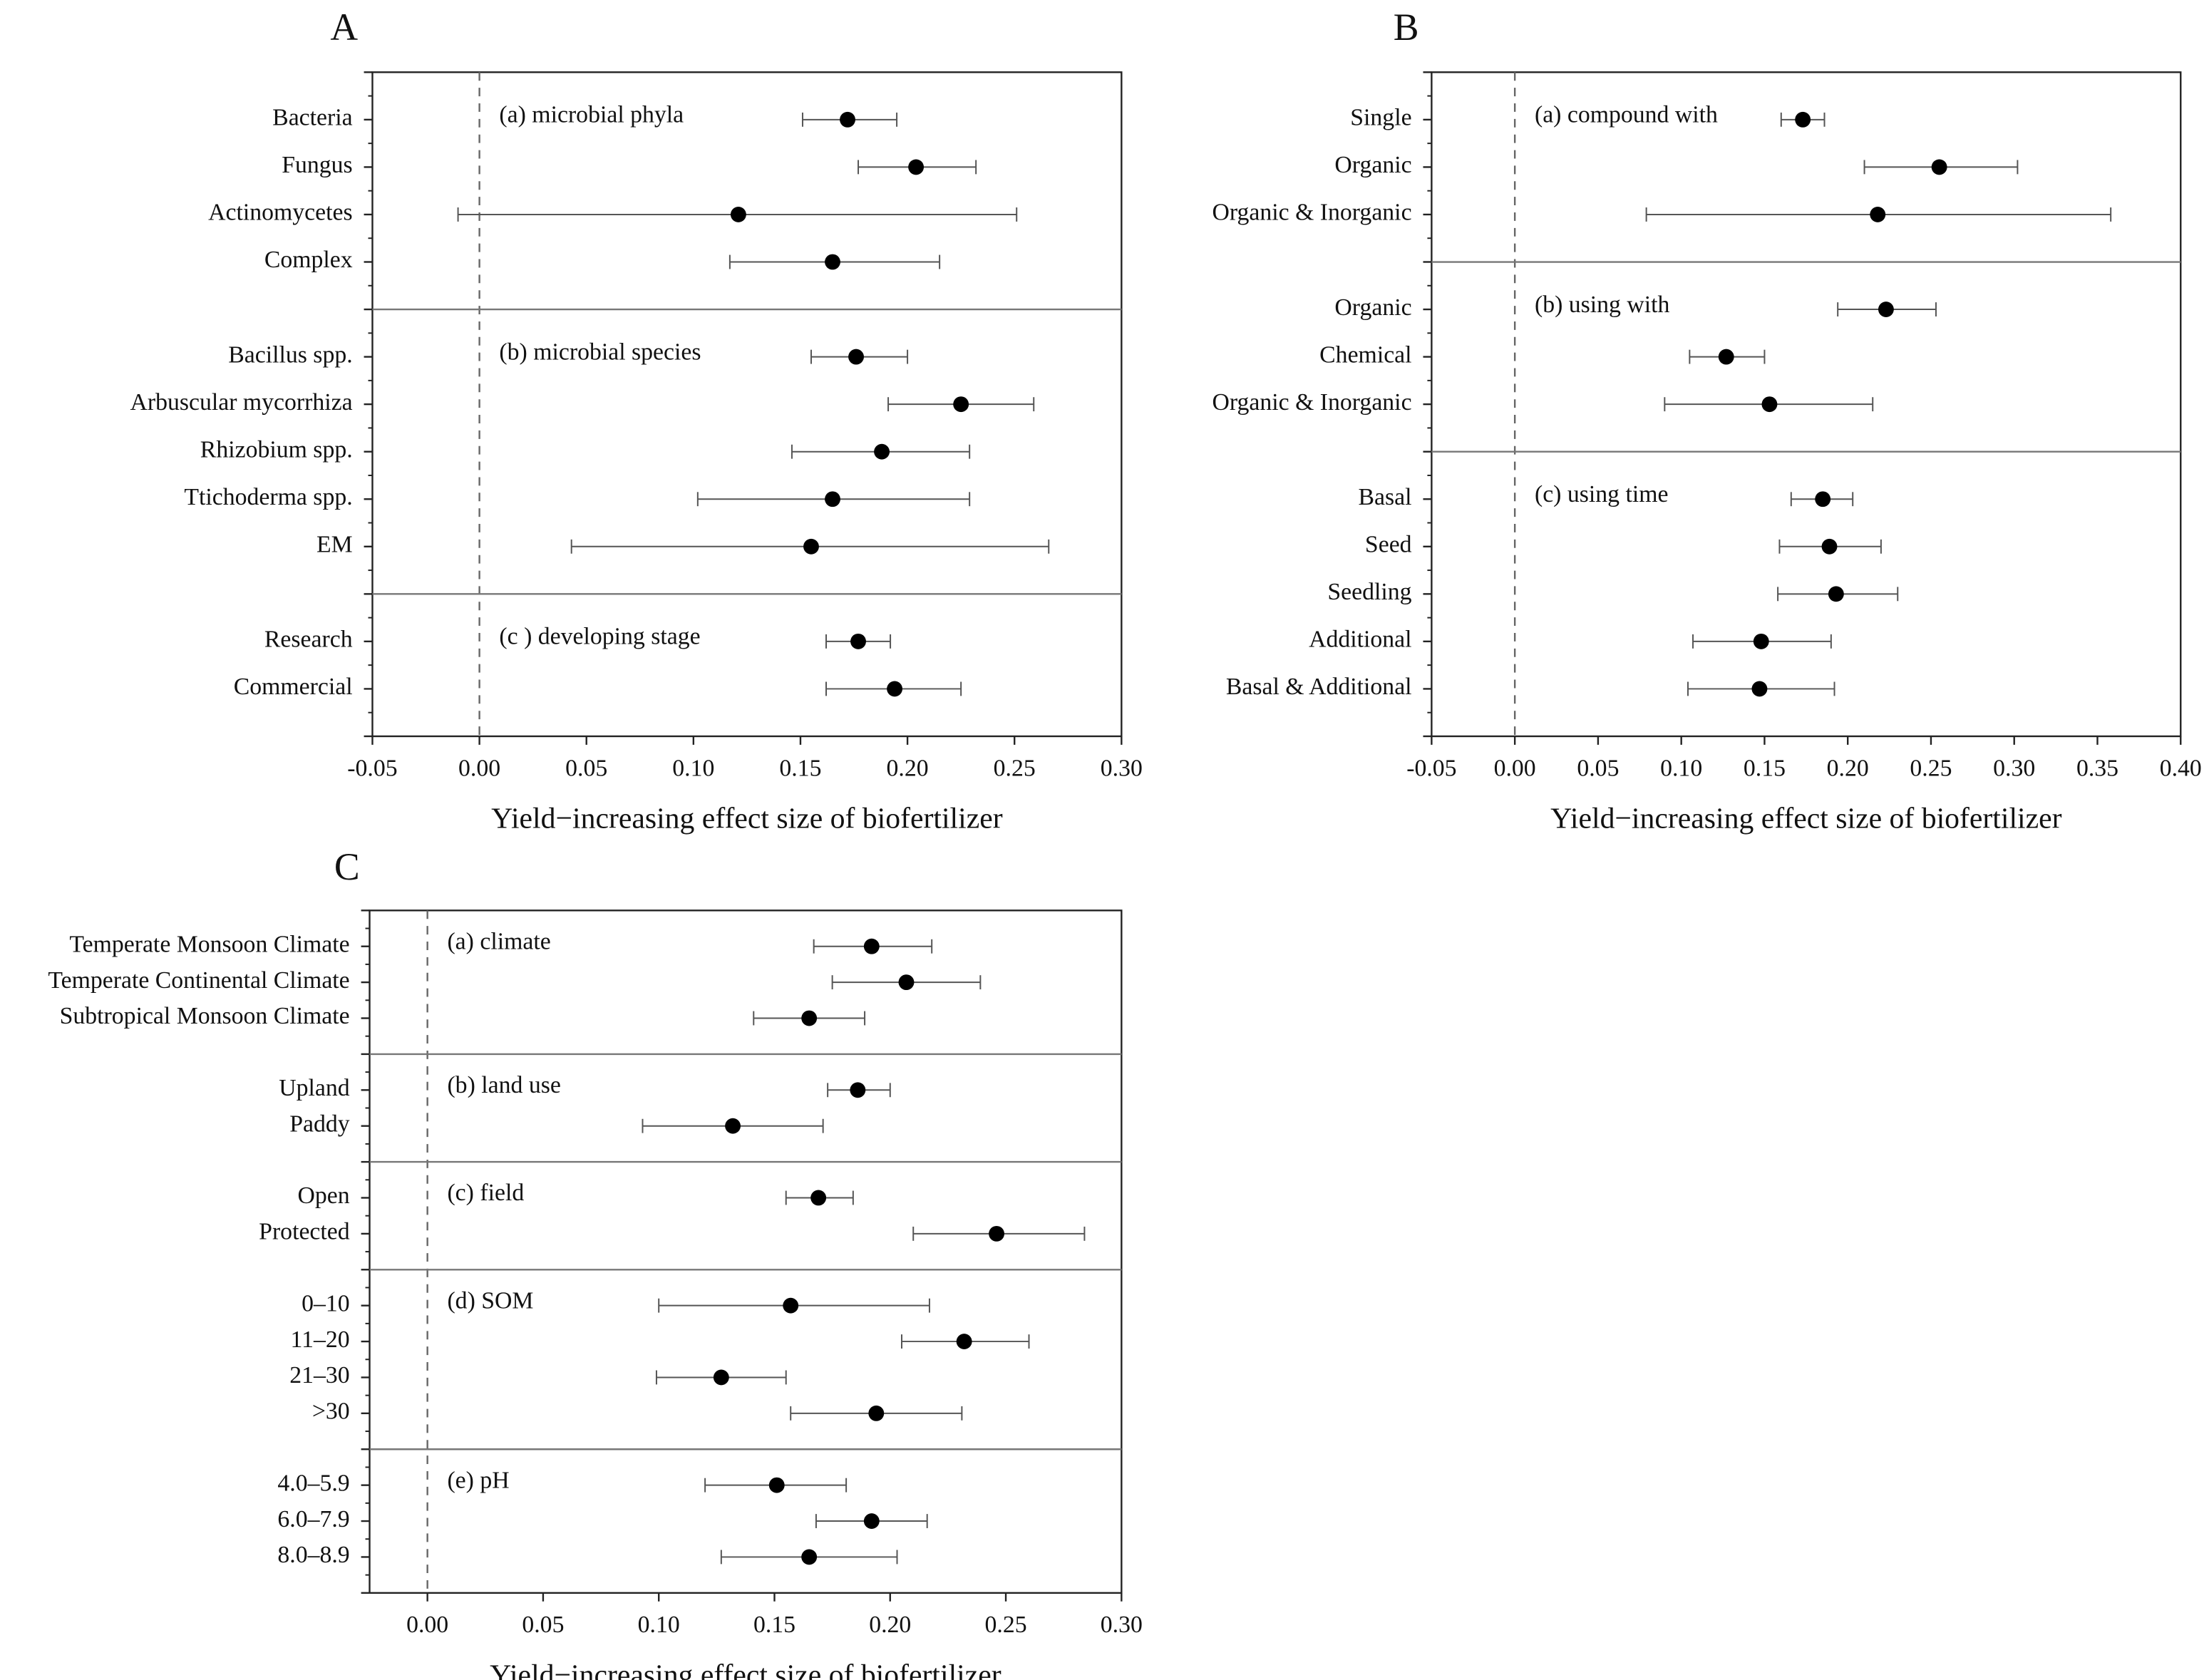 The height and width of the screenshot is (1680, 2209). I want to click on y-tick-label: Temperate Monsoon Climate, so click(209, 944).